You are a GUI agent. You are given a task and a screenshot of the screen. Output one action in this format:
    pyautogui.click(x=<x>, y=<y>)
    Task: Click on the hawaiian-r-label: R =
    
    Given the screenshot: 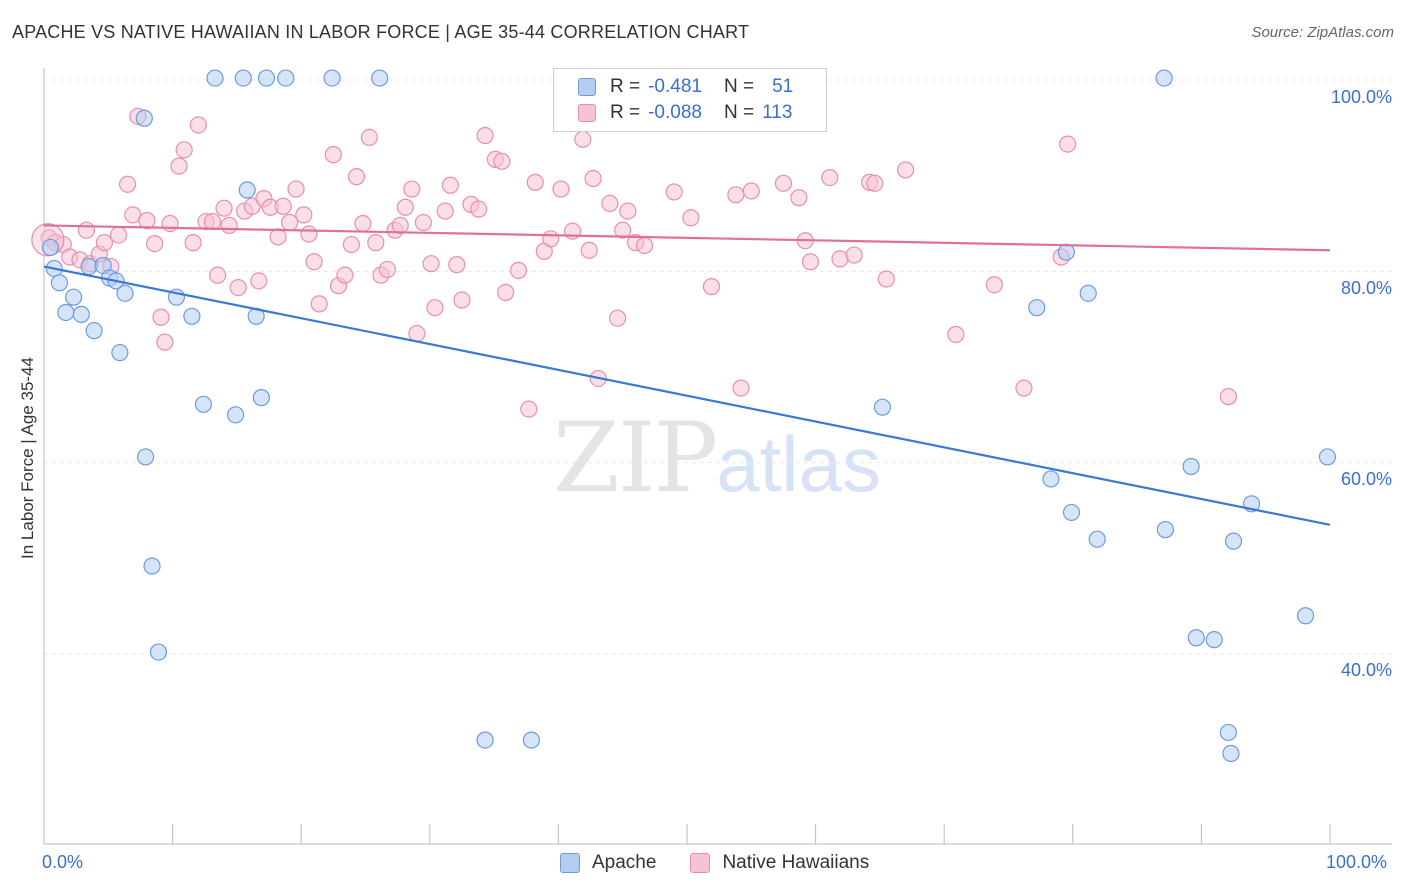 What is the action you would take?
    pyautogui.click(x=625, y=112)
    